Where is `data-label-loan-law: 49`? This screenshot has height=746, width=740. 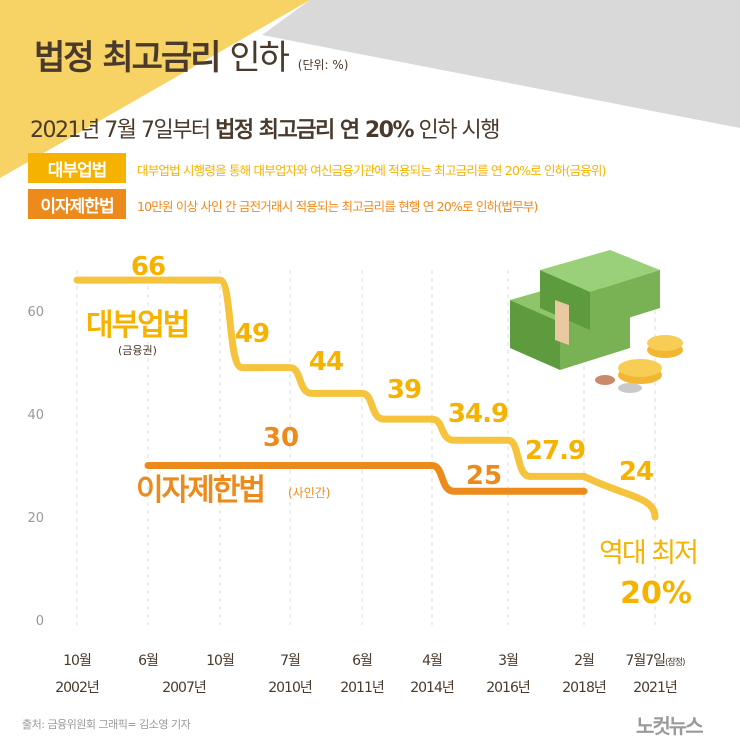 data-label-loan-law: 49 is located at coordinates (252, 334).